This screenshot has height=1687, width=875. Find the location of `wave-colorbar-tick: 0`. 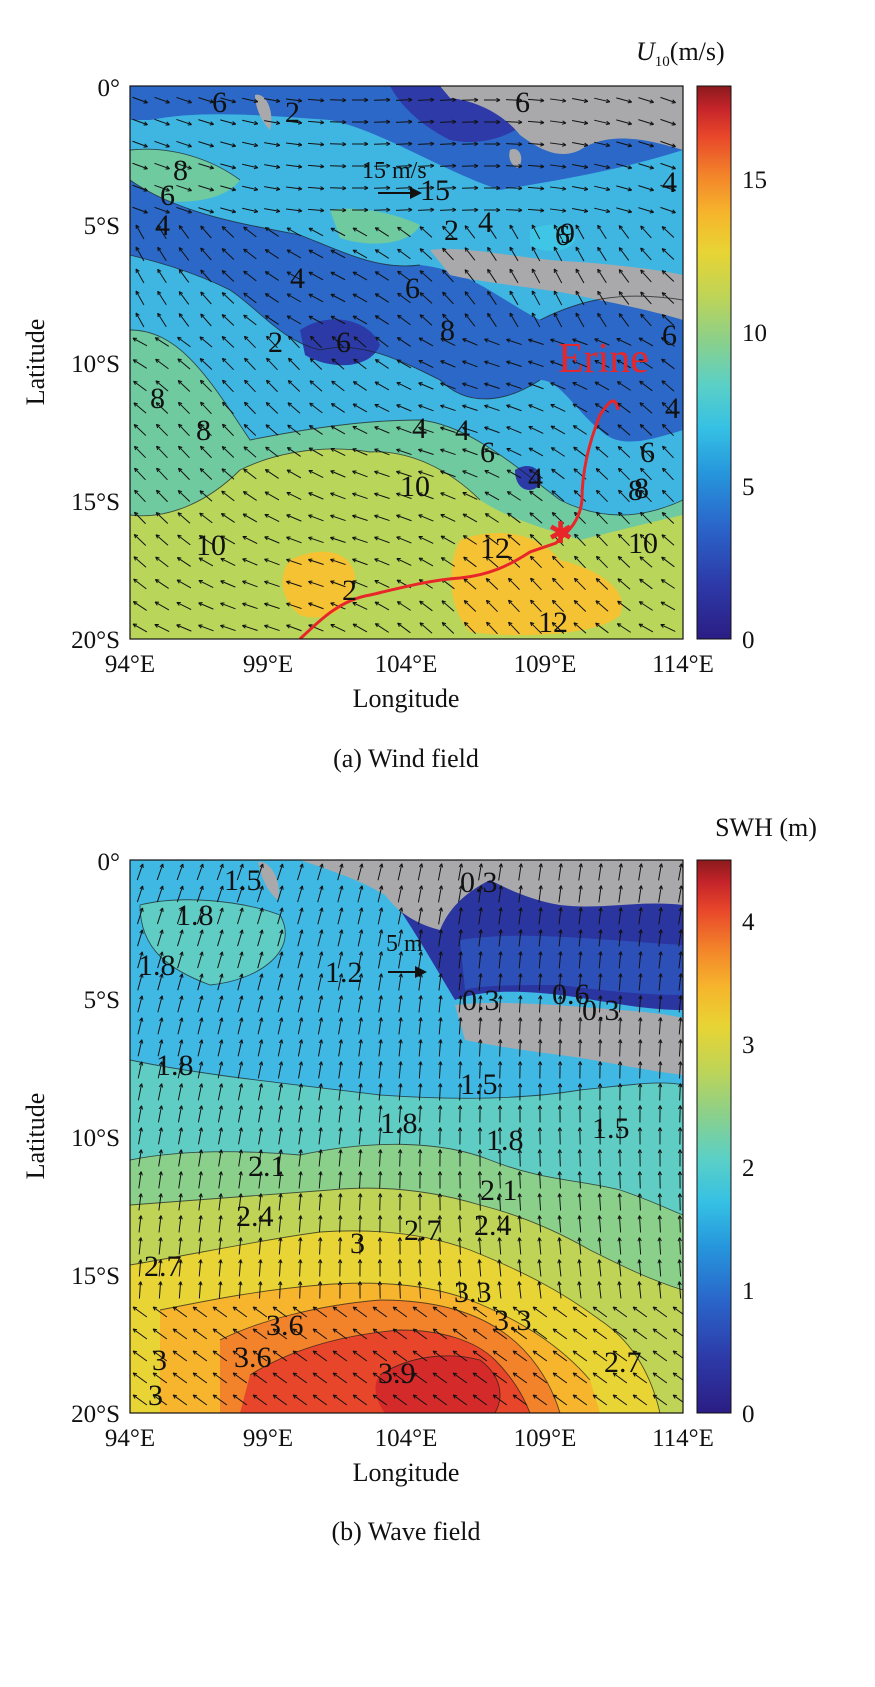

wave-colorbar-tick: 0 is located at coordinates (748, 1414).